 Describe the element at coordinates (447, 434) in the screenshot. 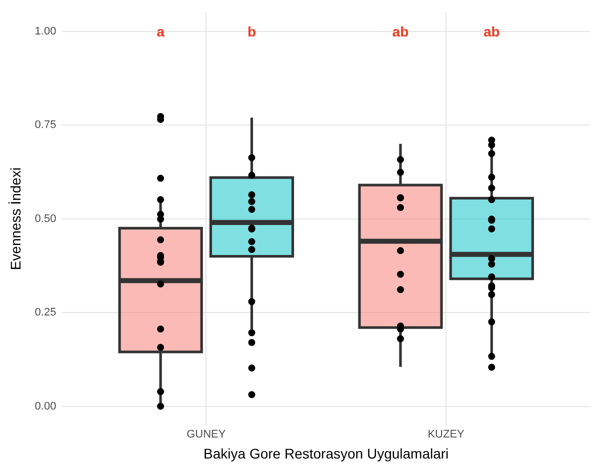

I see `x-tick-label: KUZEY` at that location.